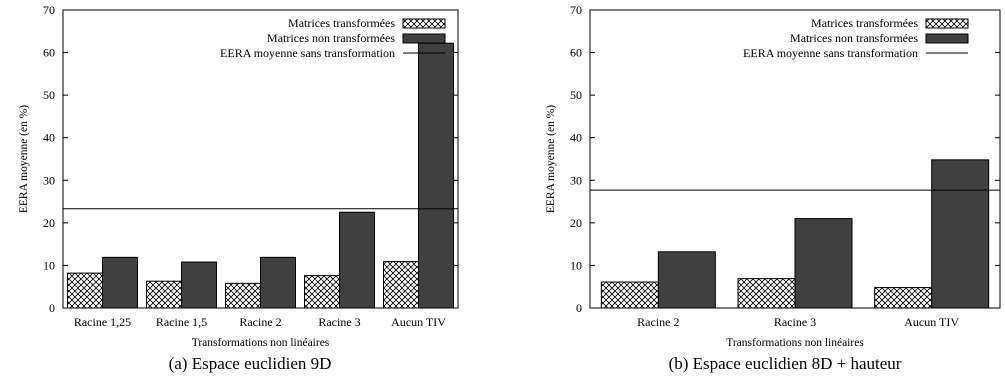 The height and width of the screenshot is (376, 1005). What do you see at coordinates (785, 363) in the screenshot?
I see `chart-caption: (b) Espace euclidien 8D + hauteur` at bounding box center [785, 363].